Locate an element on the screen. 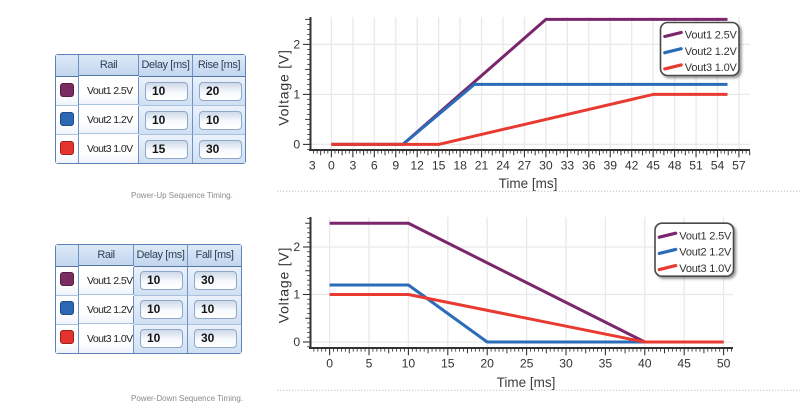  svg-text: 42 is located at coordinates (632, 165).